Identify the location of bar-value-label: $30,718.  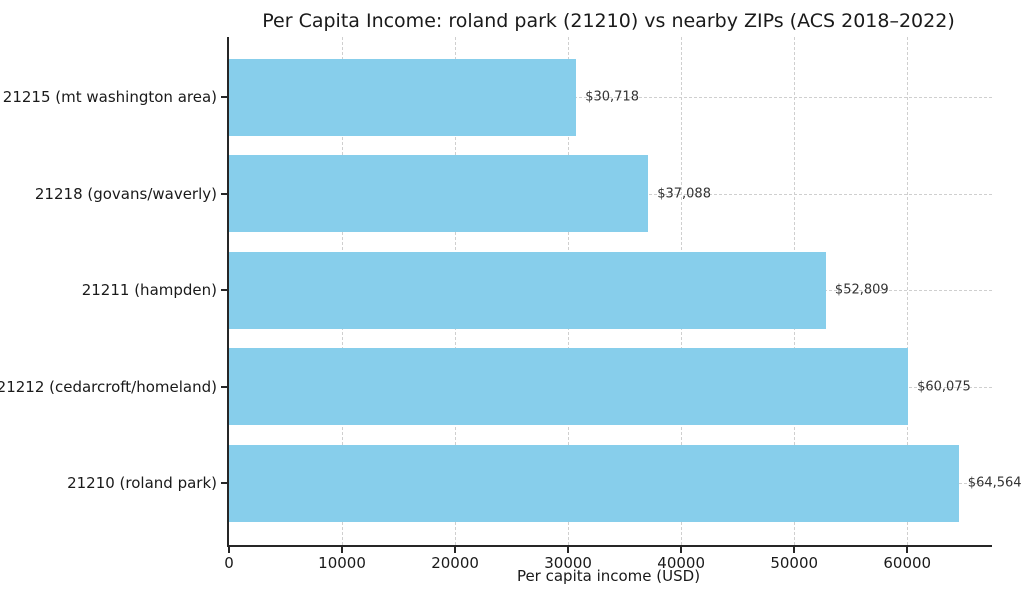
(612, 97).